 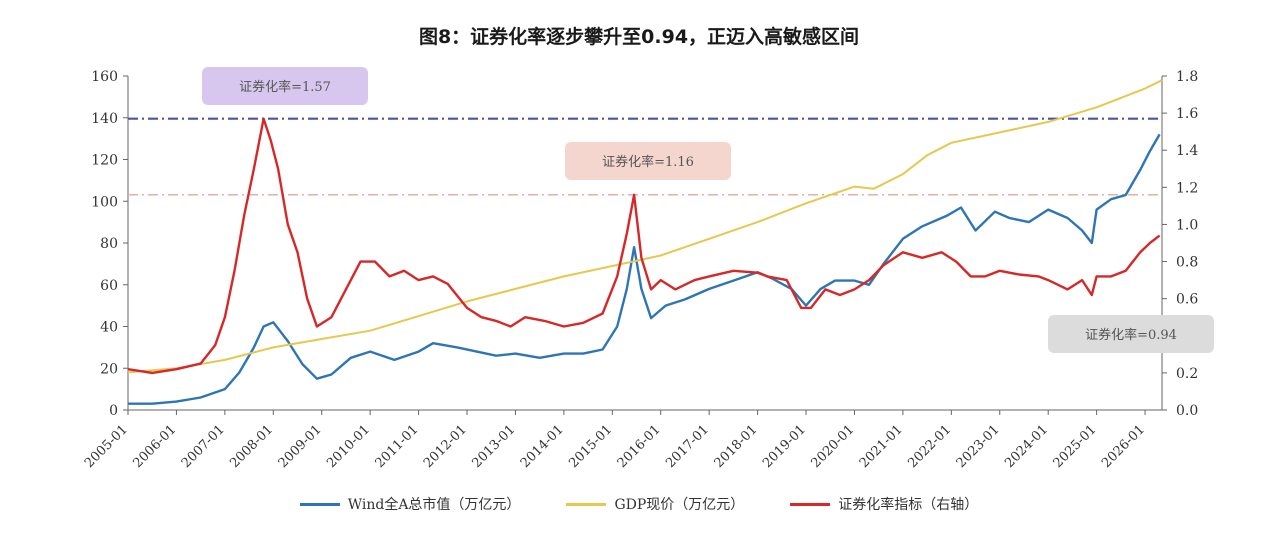 What do you see at coordinates (1187, 188) in the screenshot?
I see `right-tick-label: 1.2` at bounding box center [1187, 188].